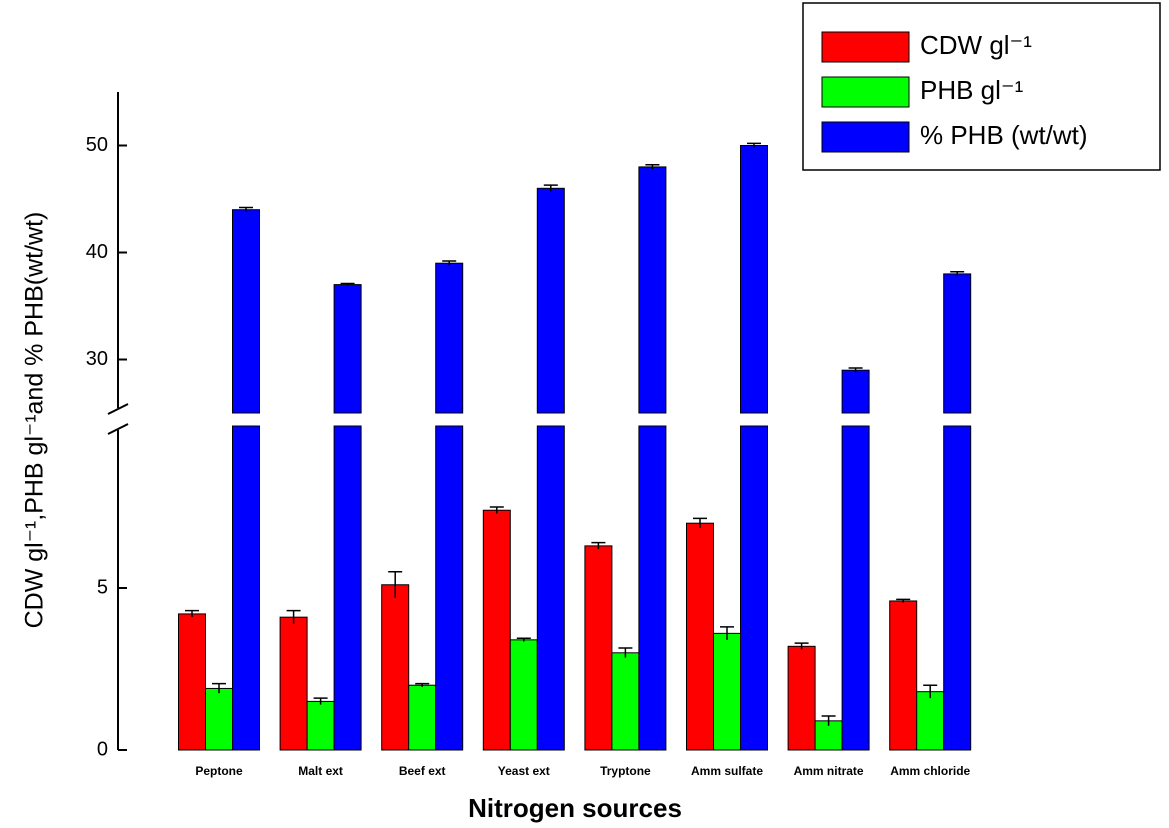 This screenshot has height=828, width=1169. I want to click on x-tick-label: Beef ext, so click(422, 771).